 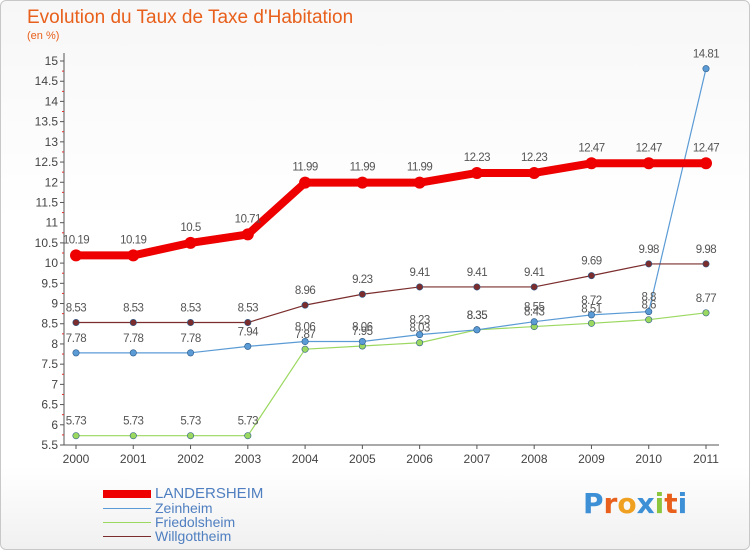 I want to click on data-label-friedolsheim: 8.51, so click(x=591, y=309).